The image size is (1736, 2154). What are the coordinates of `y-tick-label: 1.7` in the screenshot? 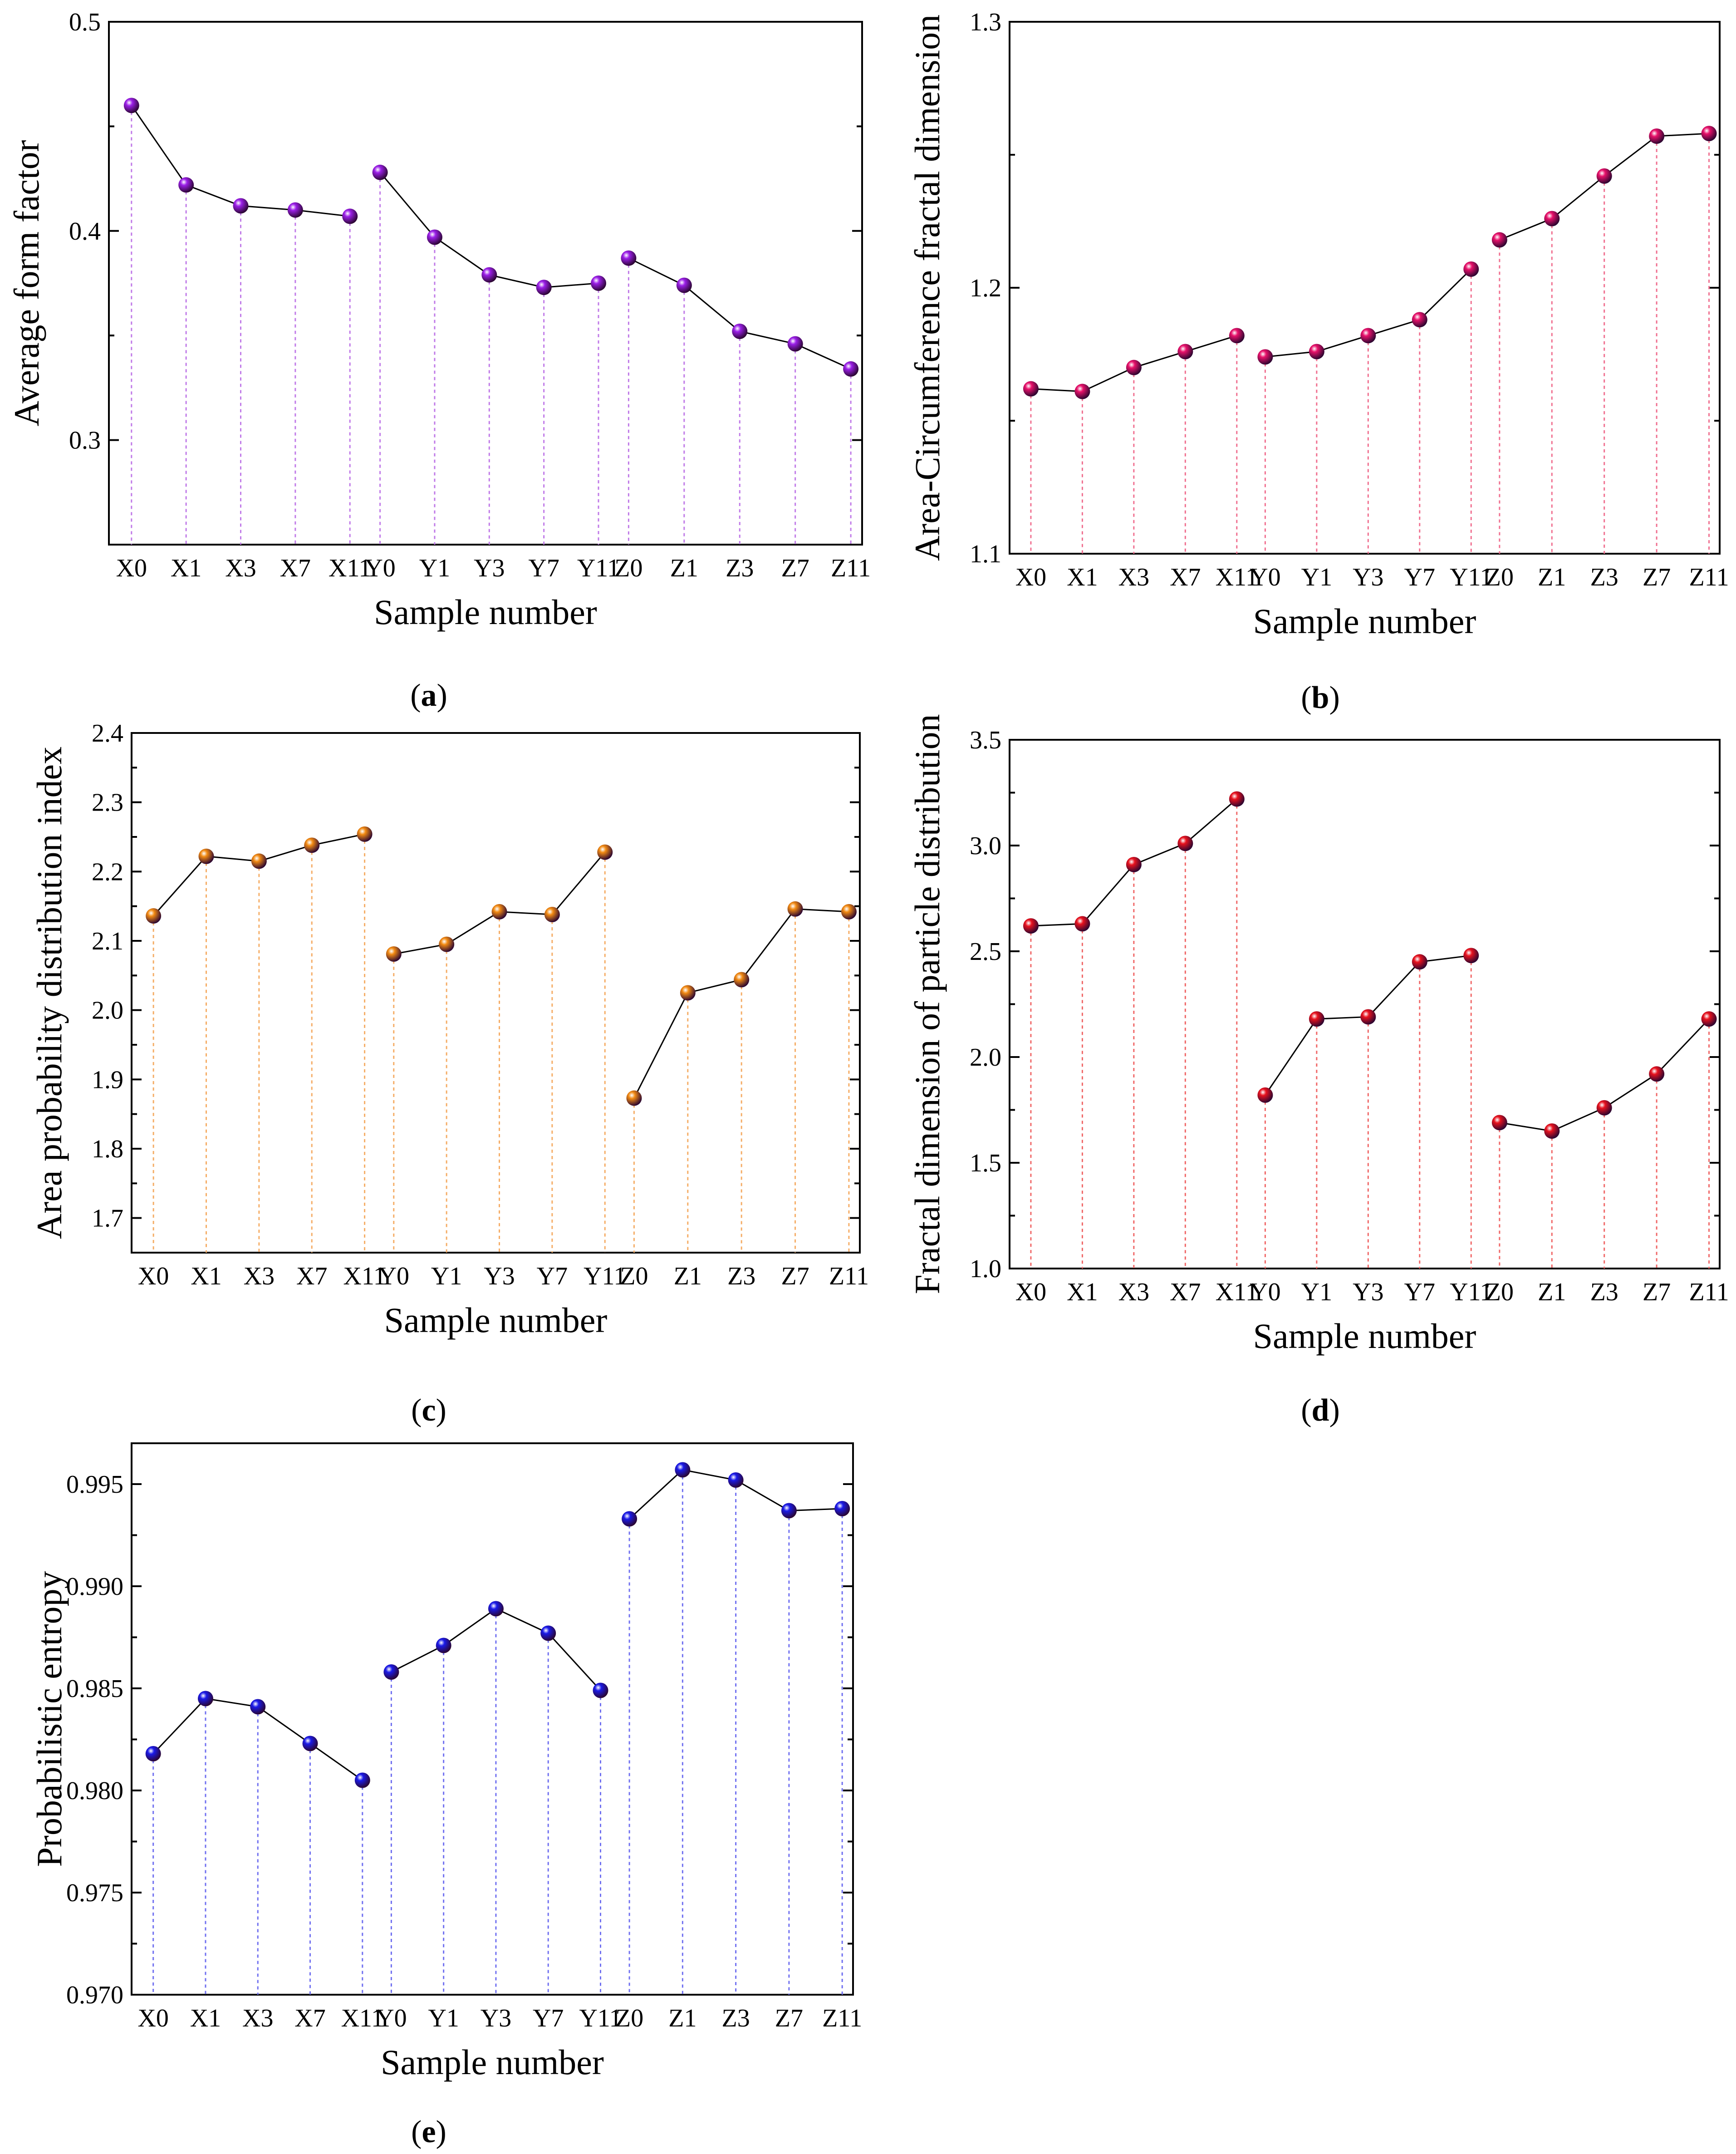 It's located at (107, 1219).